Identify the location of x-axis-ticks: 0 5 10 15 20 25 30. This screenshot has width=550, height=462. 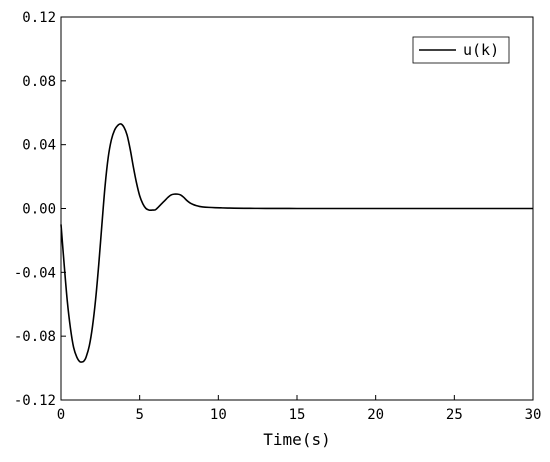
(299, 409).